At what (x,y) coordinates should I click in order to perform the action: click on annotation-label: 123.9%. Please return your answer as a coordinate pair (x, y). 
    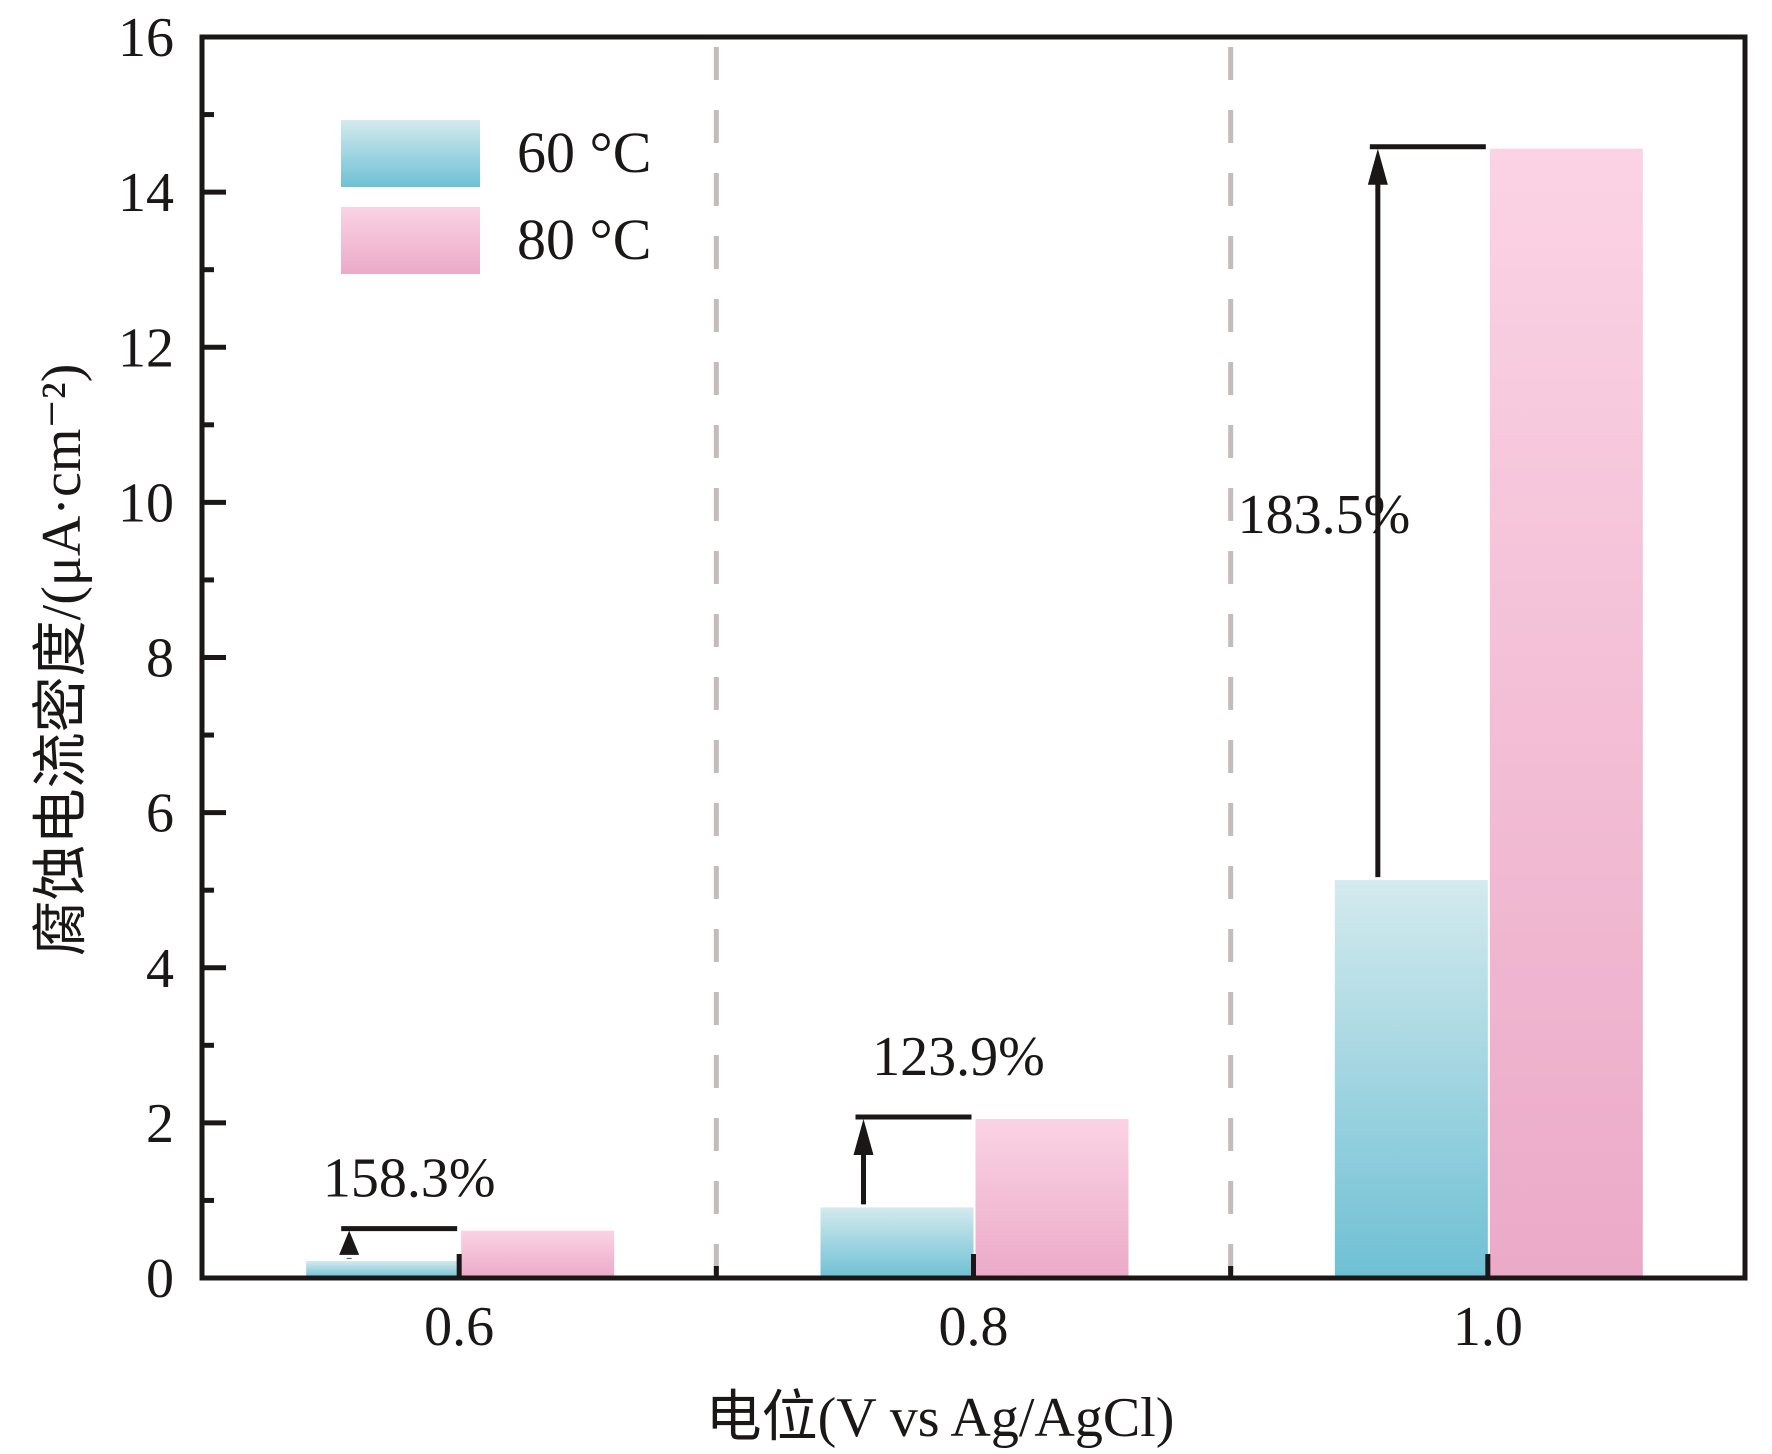
    Looking at the image, I should click on (958, 1057).